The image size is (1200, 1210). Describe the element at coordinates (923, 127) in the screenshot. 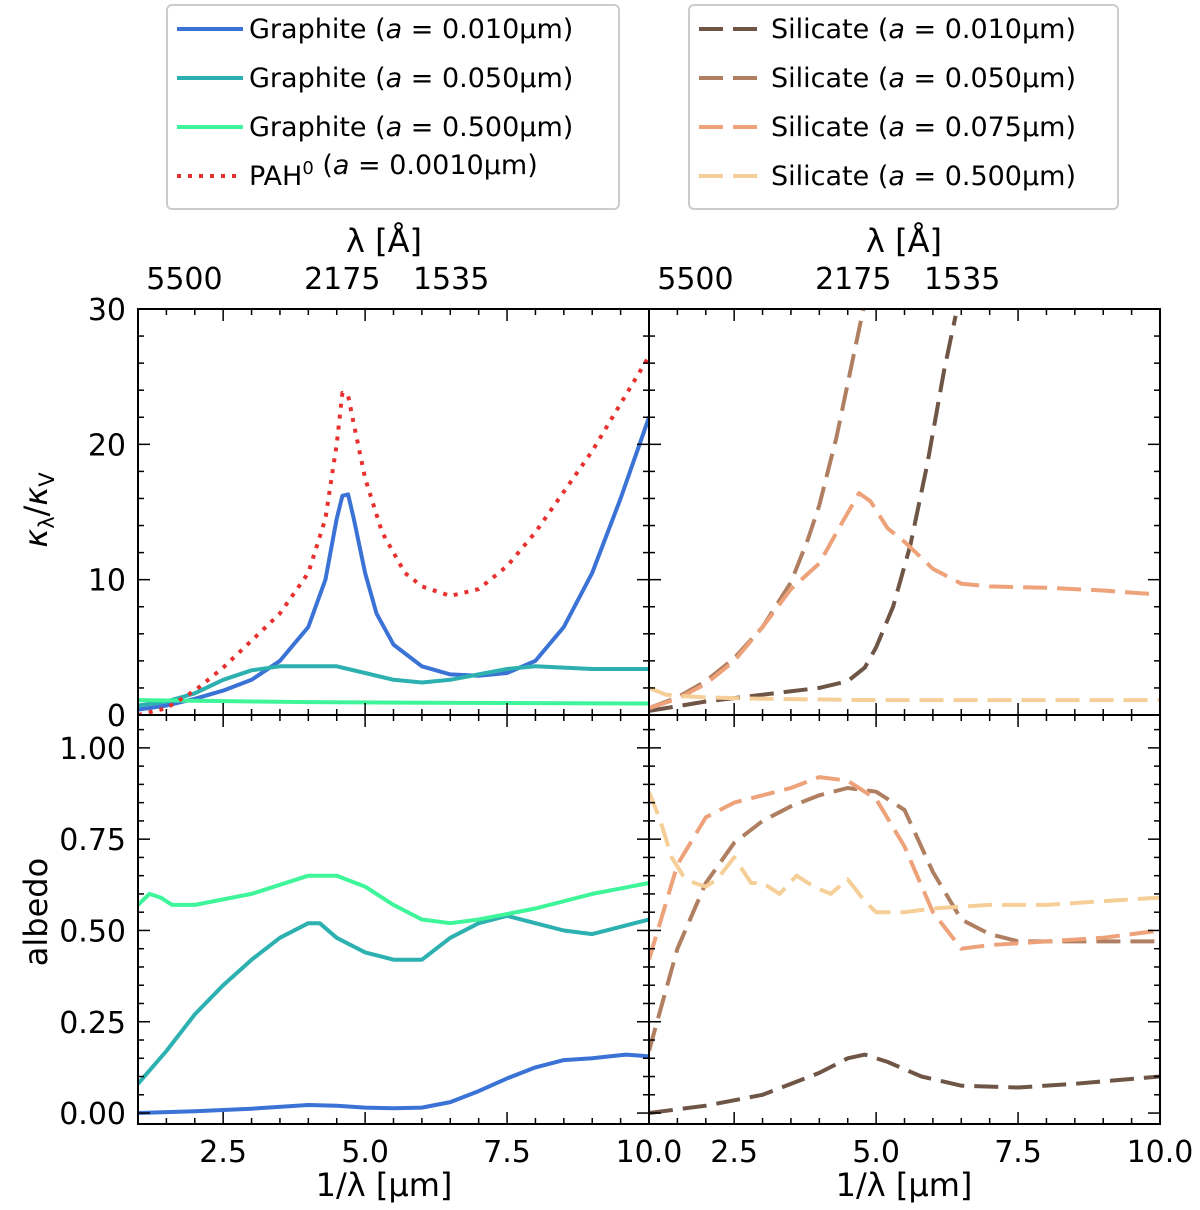

I see `legend-label: Silicate (a = 0.075μm)` at that location.